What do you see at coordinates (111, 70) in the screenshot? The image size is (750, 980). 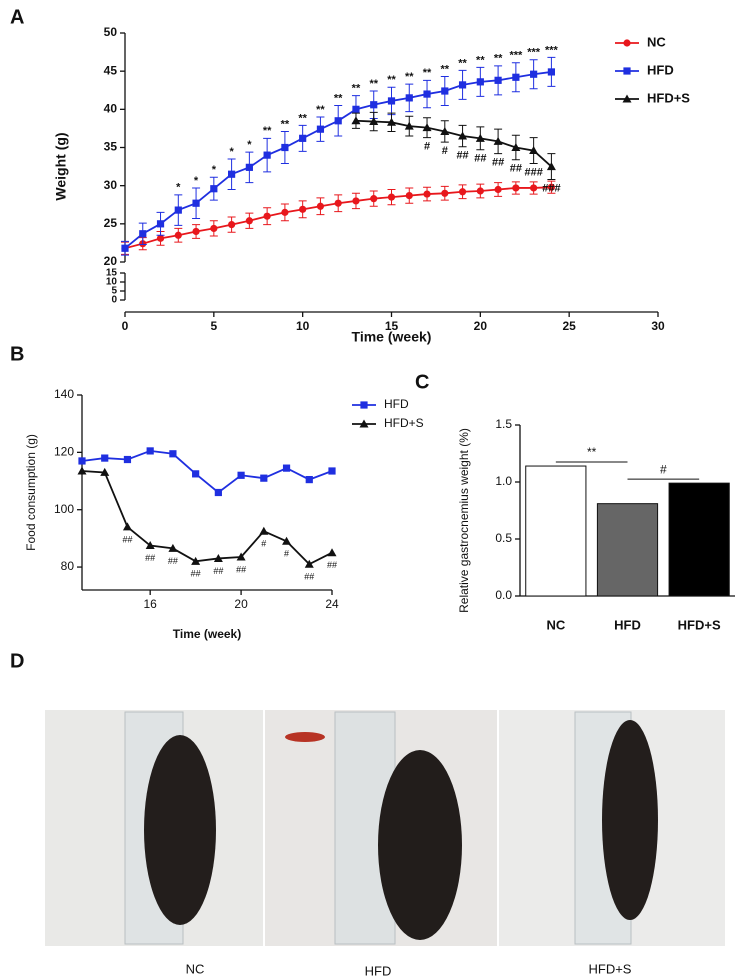 I see `y-tick-label: 45` at bounding box center [111, 70].